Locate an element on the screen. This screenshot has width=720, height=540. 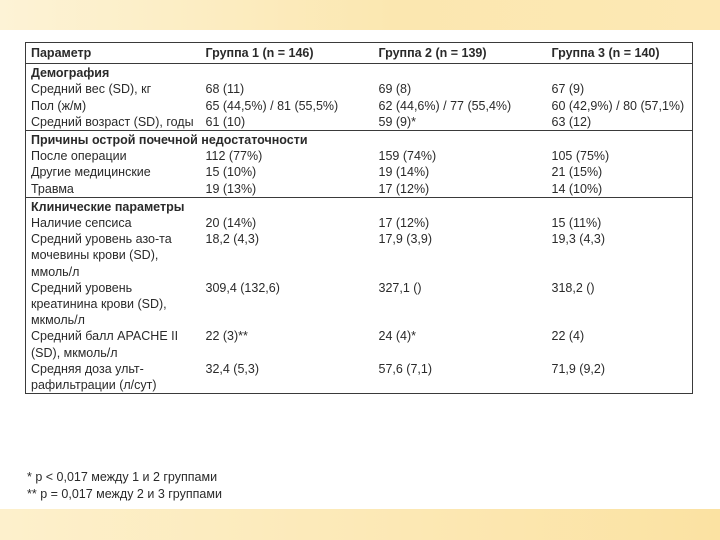
row-group-1: 68 (11) is located at coordinates (225, 89).